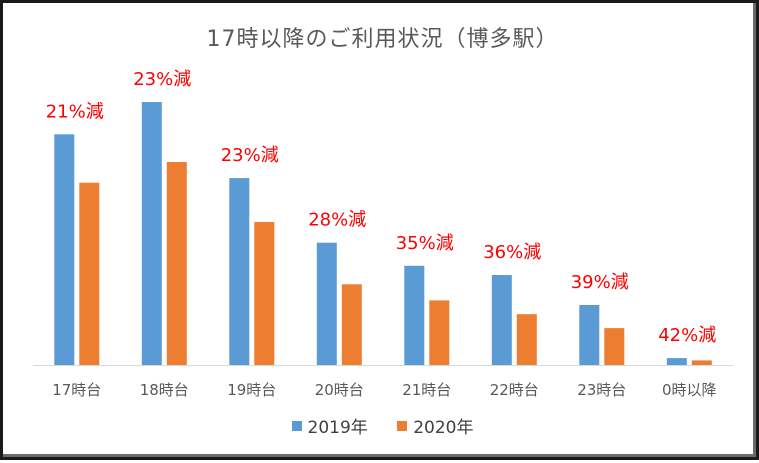 This screenshot has width=759, height=463. What do you see at coordinates (251, 390) in the screenshot?
I see `x-tick-label-2: 19時台` at bounding box center [251, 390].